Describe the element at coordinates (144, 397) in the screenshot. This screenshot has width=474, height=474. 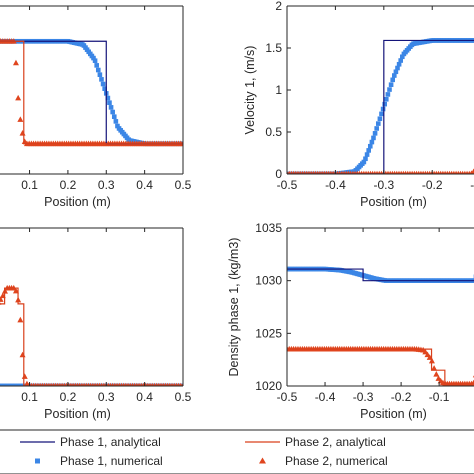
I see `x-tick-label: 0.4` at that location.